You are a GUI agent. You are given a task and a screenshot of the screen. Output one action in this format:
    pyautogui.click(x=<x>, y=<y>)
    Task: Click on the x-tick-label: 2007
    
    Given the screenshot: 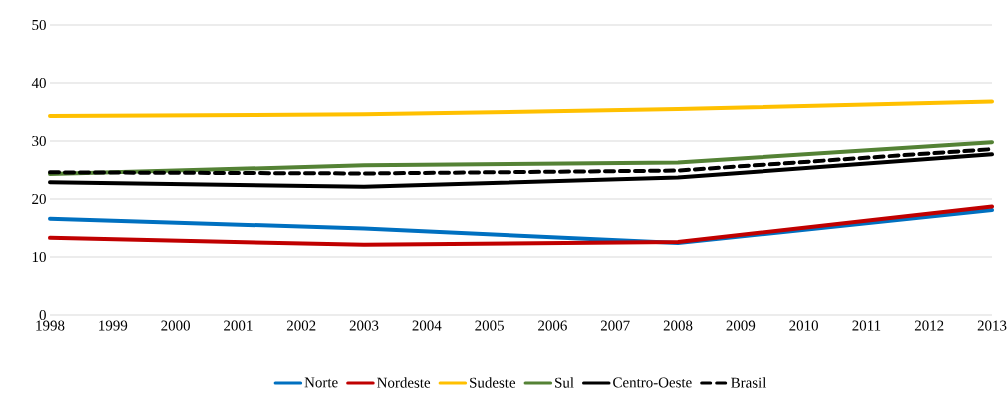 What is the action you would take?
    pyautogui.click(x=615, y=325)
    